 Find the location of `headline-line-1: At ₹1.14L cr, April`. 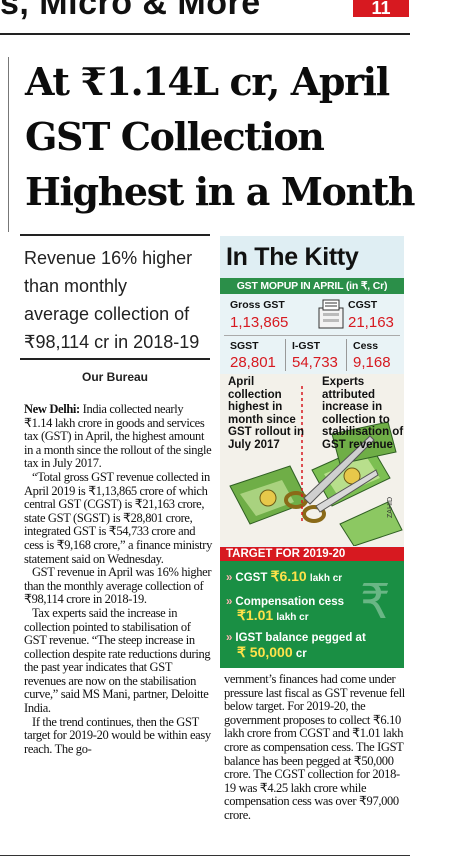

headline-line-1: At ₹1.14L cr, April is located at coordinates (207, 81).